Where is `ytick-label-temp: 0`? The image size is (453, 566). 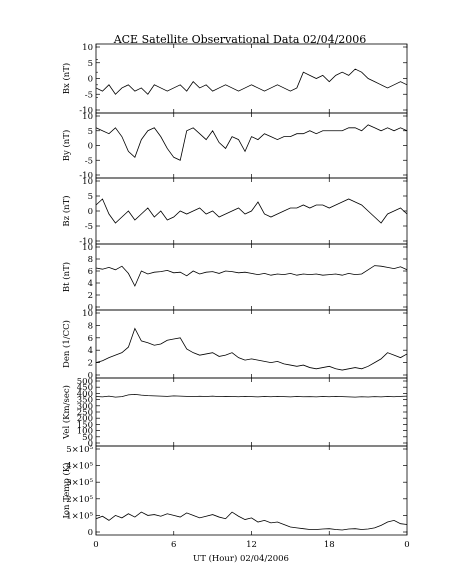 ytick-label-temp: 0 is located at coordinates (90, 533).